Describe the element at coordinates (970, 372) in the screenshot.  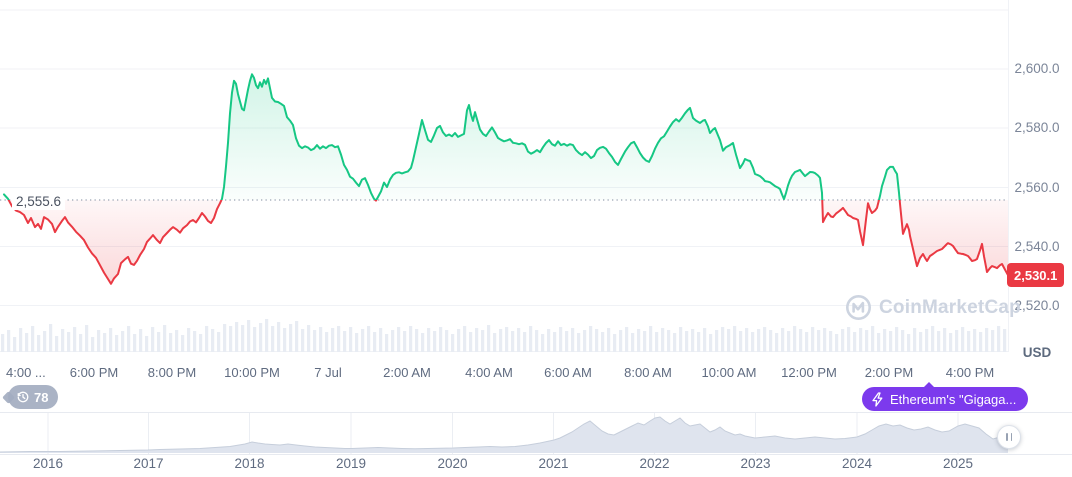
I see `x-axis-tick: 4:00 PM` at that location.